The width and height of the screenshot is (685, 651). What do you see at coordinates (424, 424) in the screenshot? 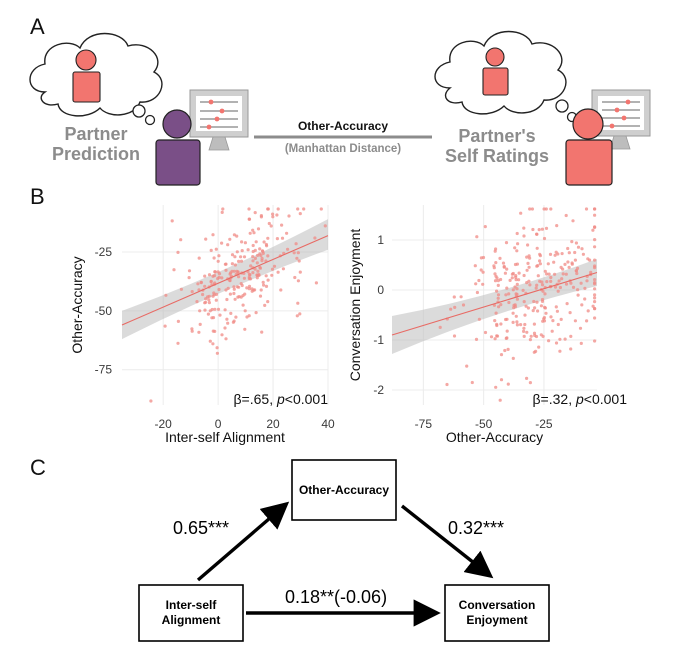
I see `x-tick-label: -75` at bounding box center [424, 424].